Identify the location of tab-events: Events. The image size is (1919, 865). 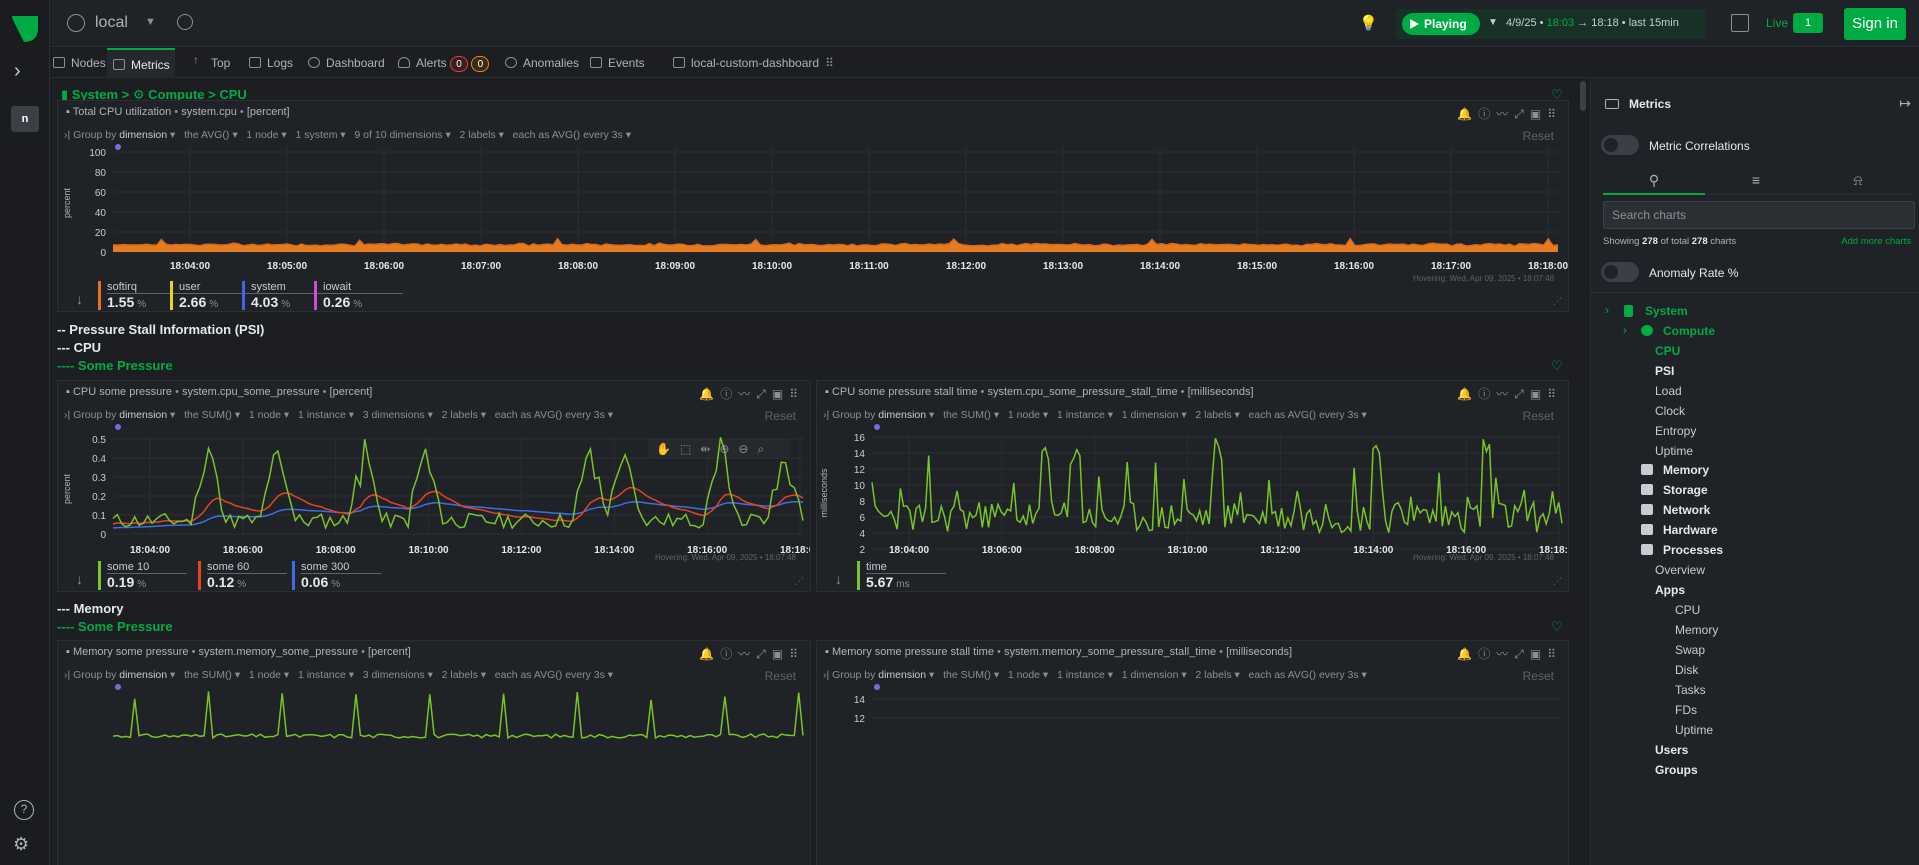
(620, 63).